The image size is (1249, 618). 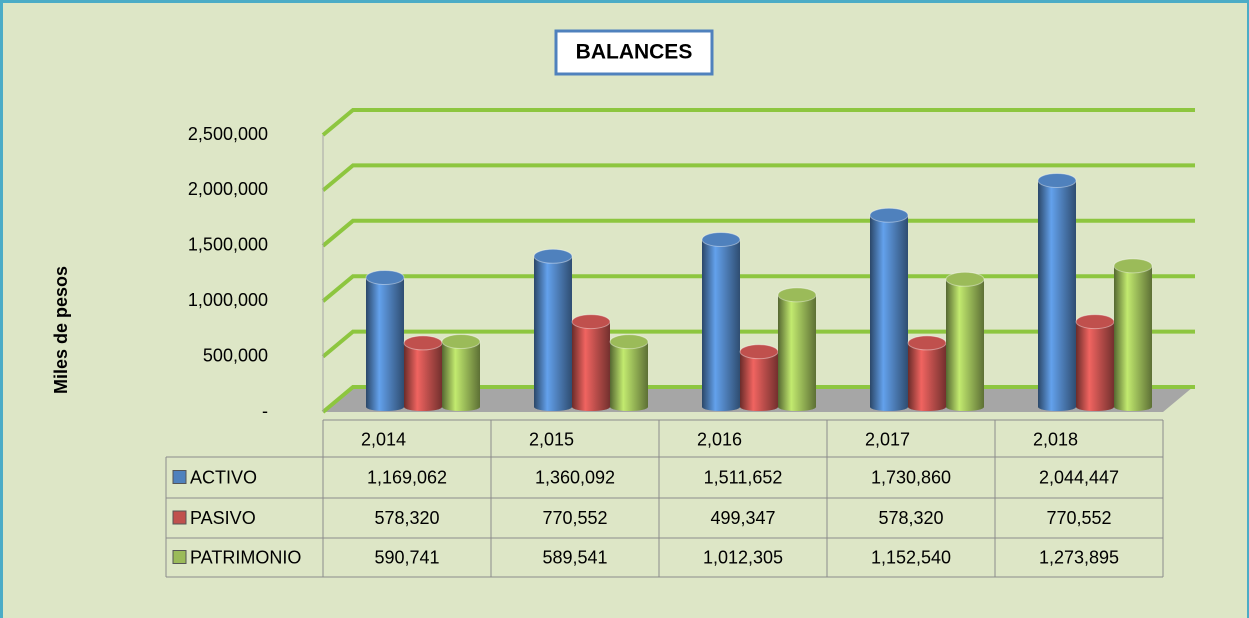 I want to click on y-tick-label: 2,000,000, so click(x=228, y=189).